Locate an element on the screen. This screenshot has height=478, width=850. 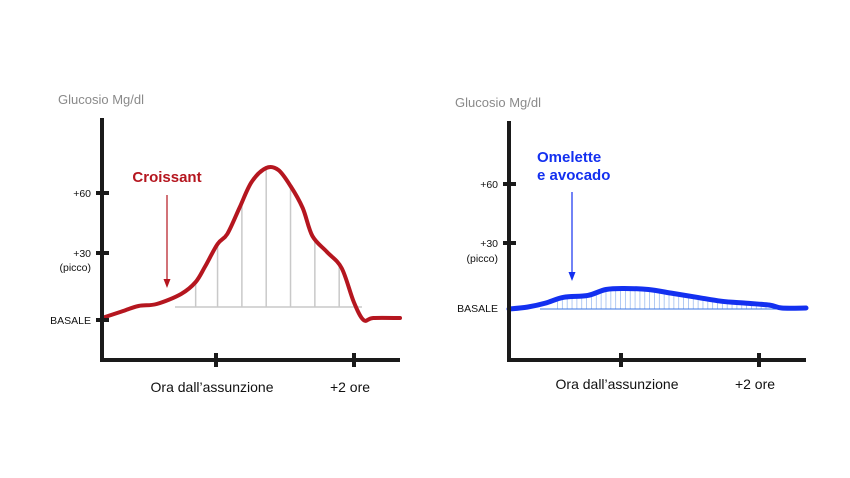
annotation-omelette-line2: e avocado is located at coordinates (573, 175).